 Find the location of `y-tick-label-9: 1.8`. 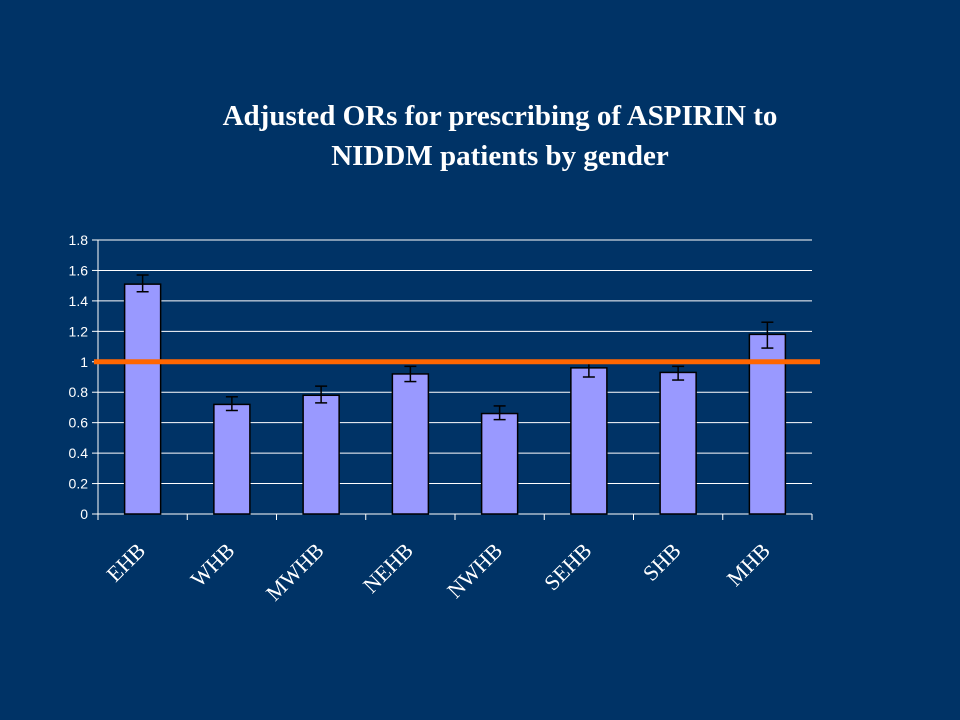

y-tick-label-9: 1.8 is located at coordinates (79, 240).